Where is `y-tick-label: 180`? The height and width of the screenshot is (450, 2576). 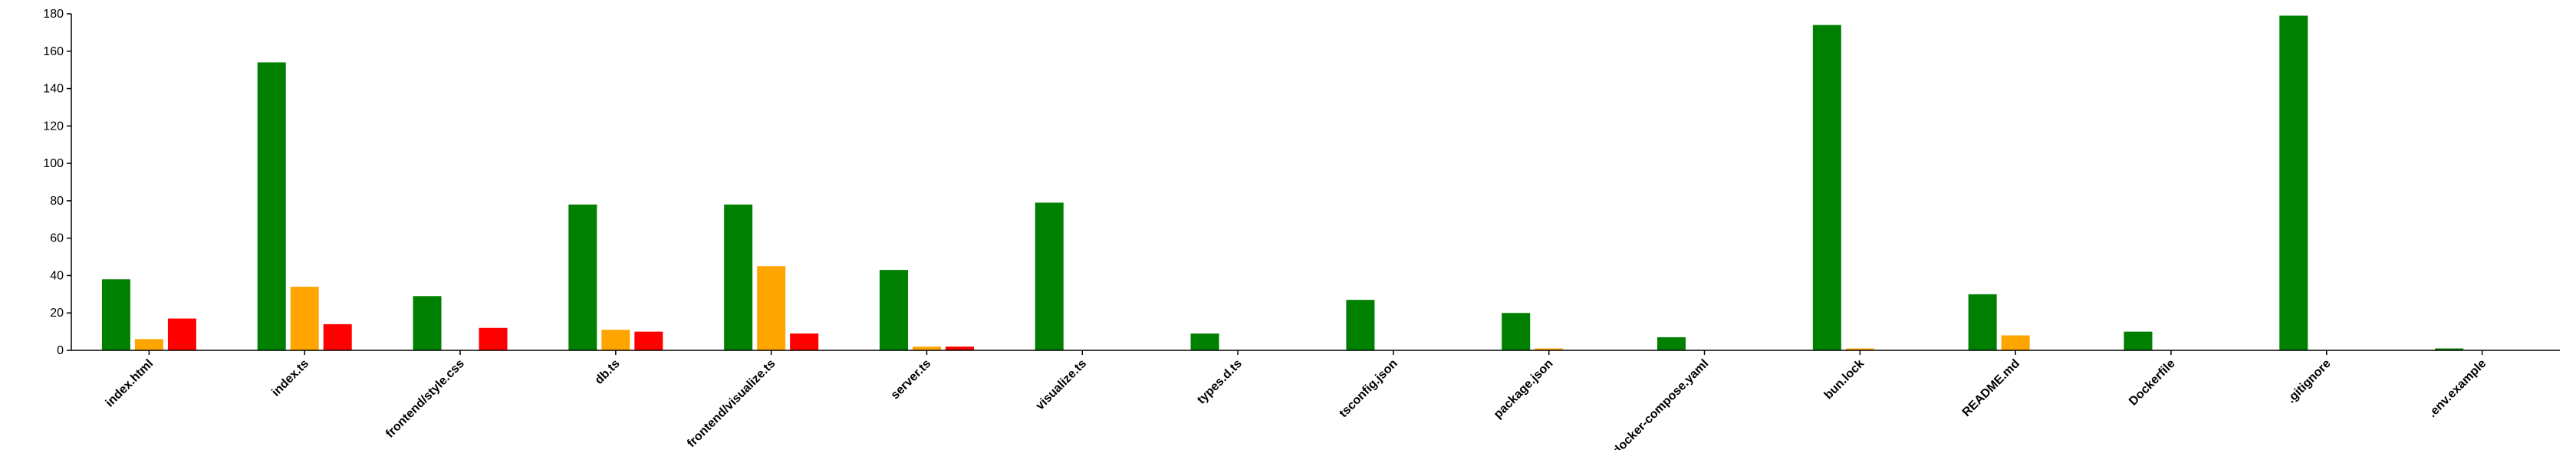 y-tick-label: 180 is located at coordinates (53, 15).